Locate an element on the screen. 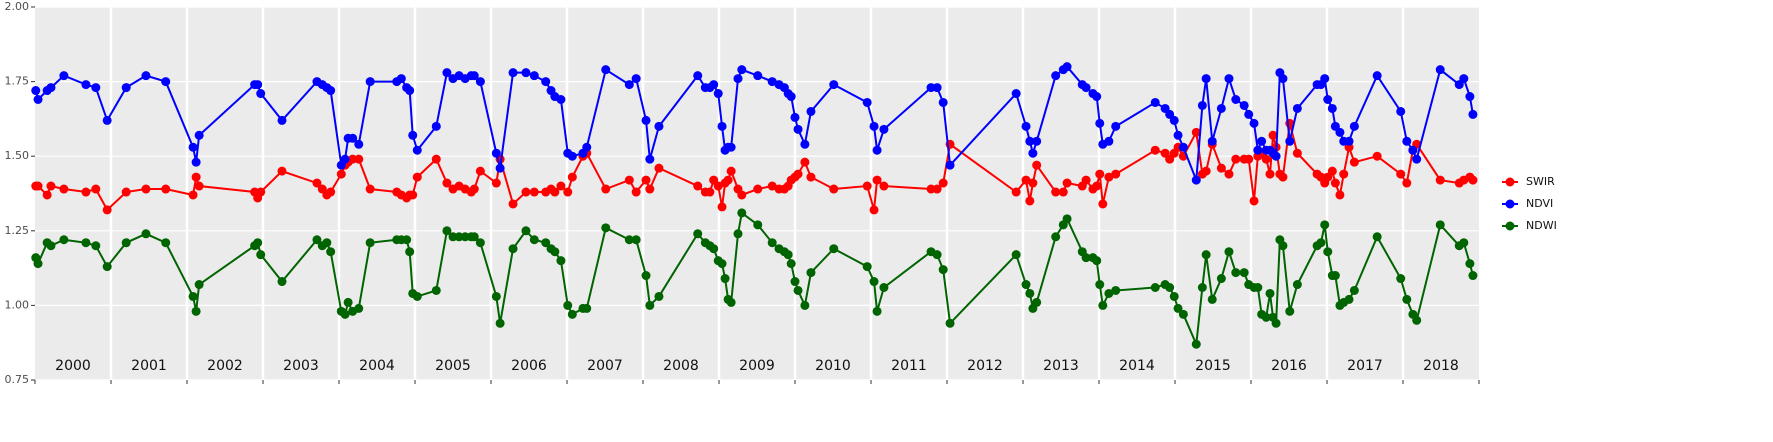 The width and height of the screenshot is (1773, 442). x-tick-label: 2018 is located at coordinates (1441, 366).